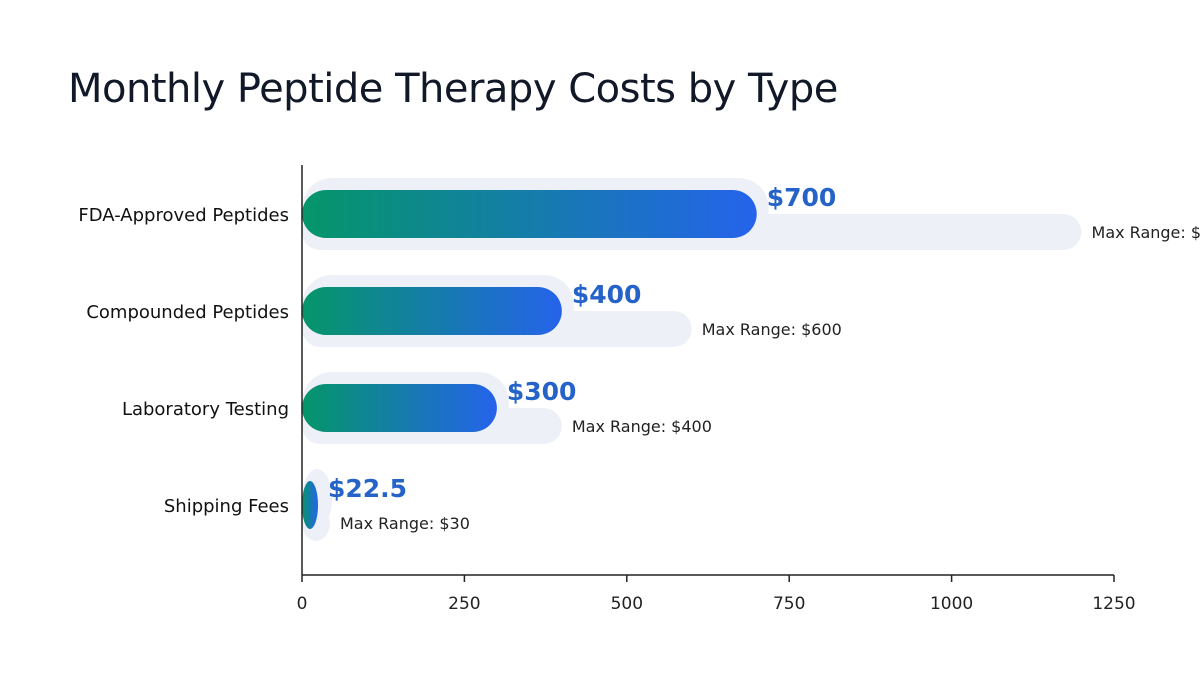 The width and height of the screenshot is (1200, 675). I want to click on x-tick-label: 1250, so click(1113, 604).